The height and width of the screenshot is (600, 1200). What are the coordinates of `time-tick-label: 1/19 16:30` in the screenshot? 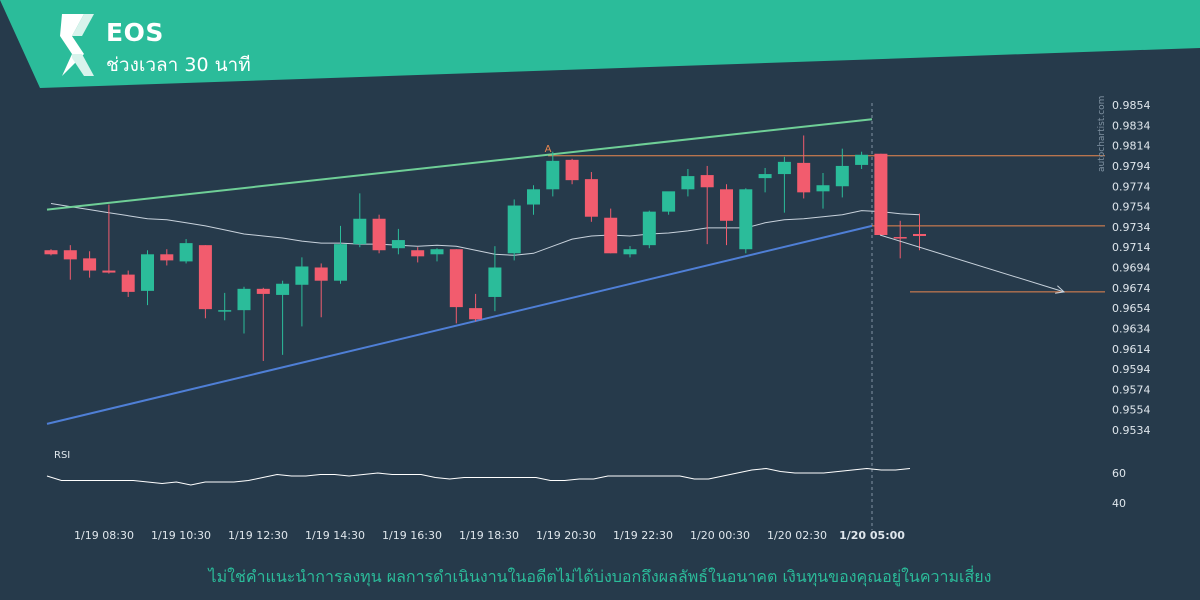 It's located at (412, 535).